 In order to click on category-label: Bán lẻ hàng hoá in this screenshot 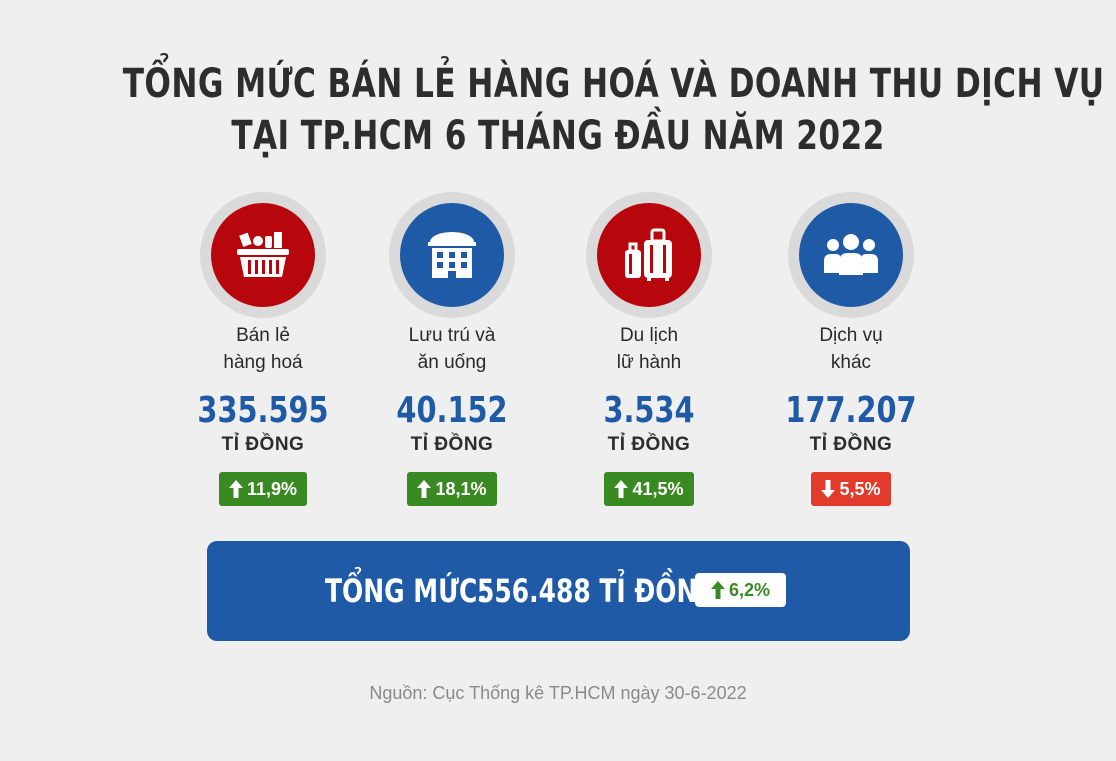, I will do `click(263, 349)`.